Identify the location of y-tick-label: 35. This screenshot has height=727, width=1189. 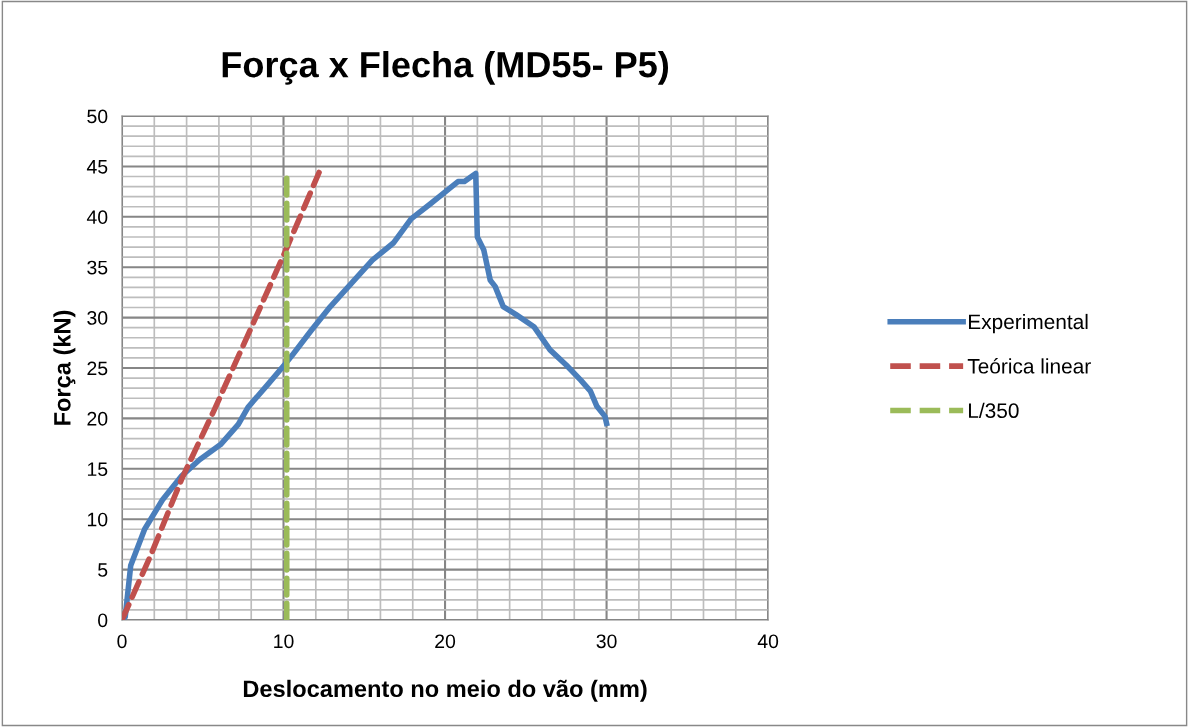
(97, 267).